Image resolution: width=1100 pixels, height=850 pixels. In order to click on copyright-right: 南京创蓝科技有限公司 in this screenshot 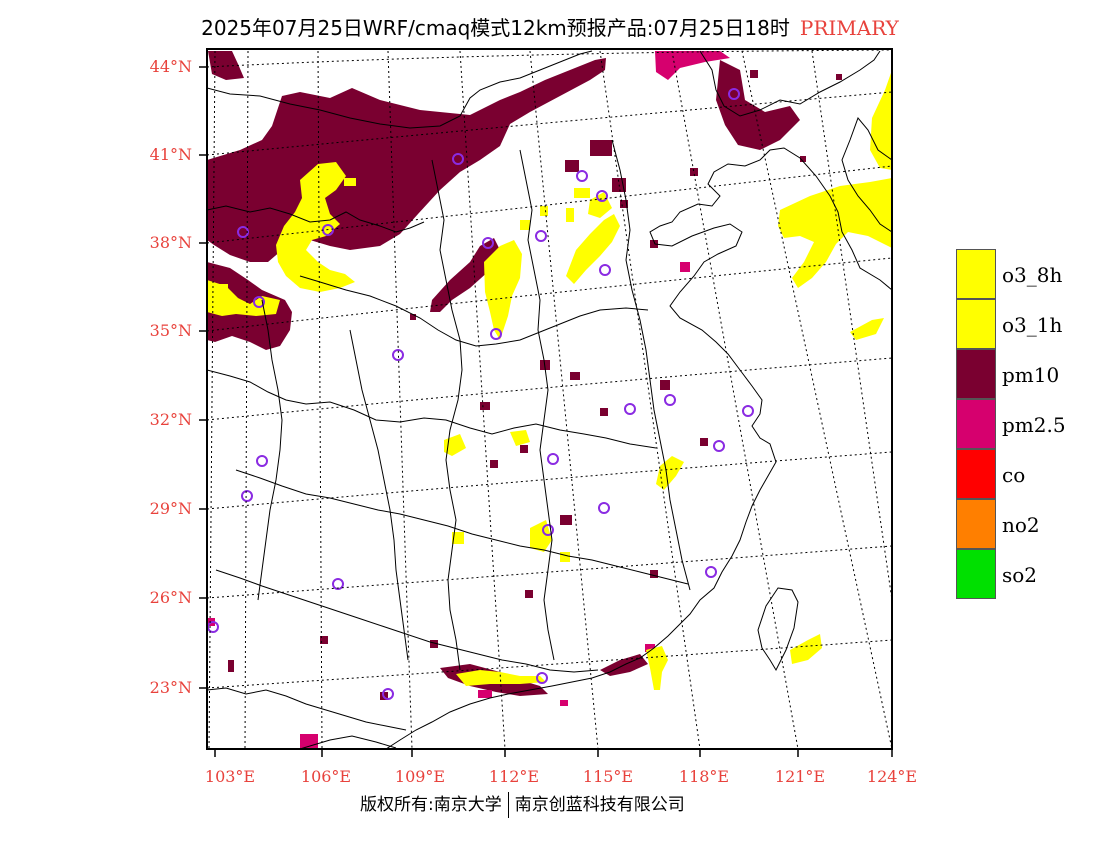, I will do `click(599, 805)`.